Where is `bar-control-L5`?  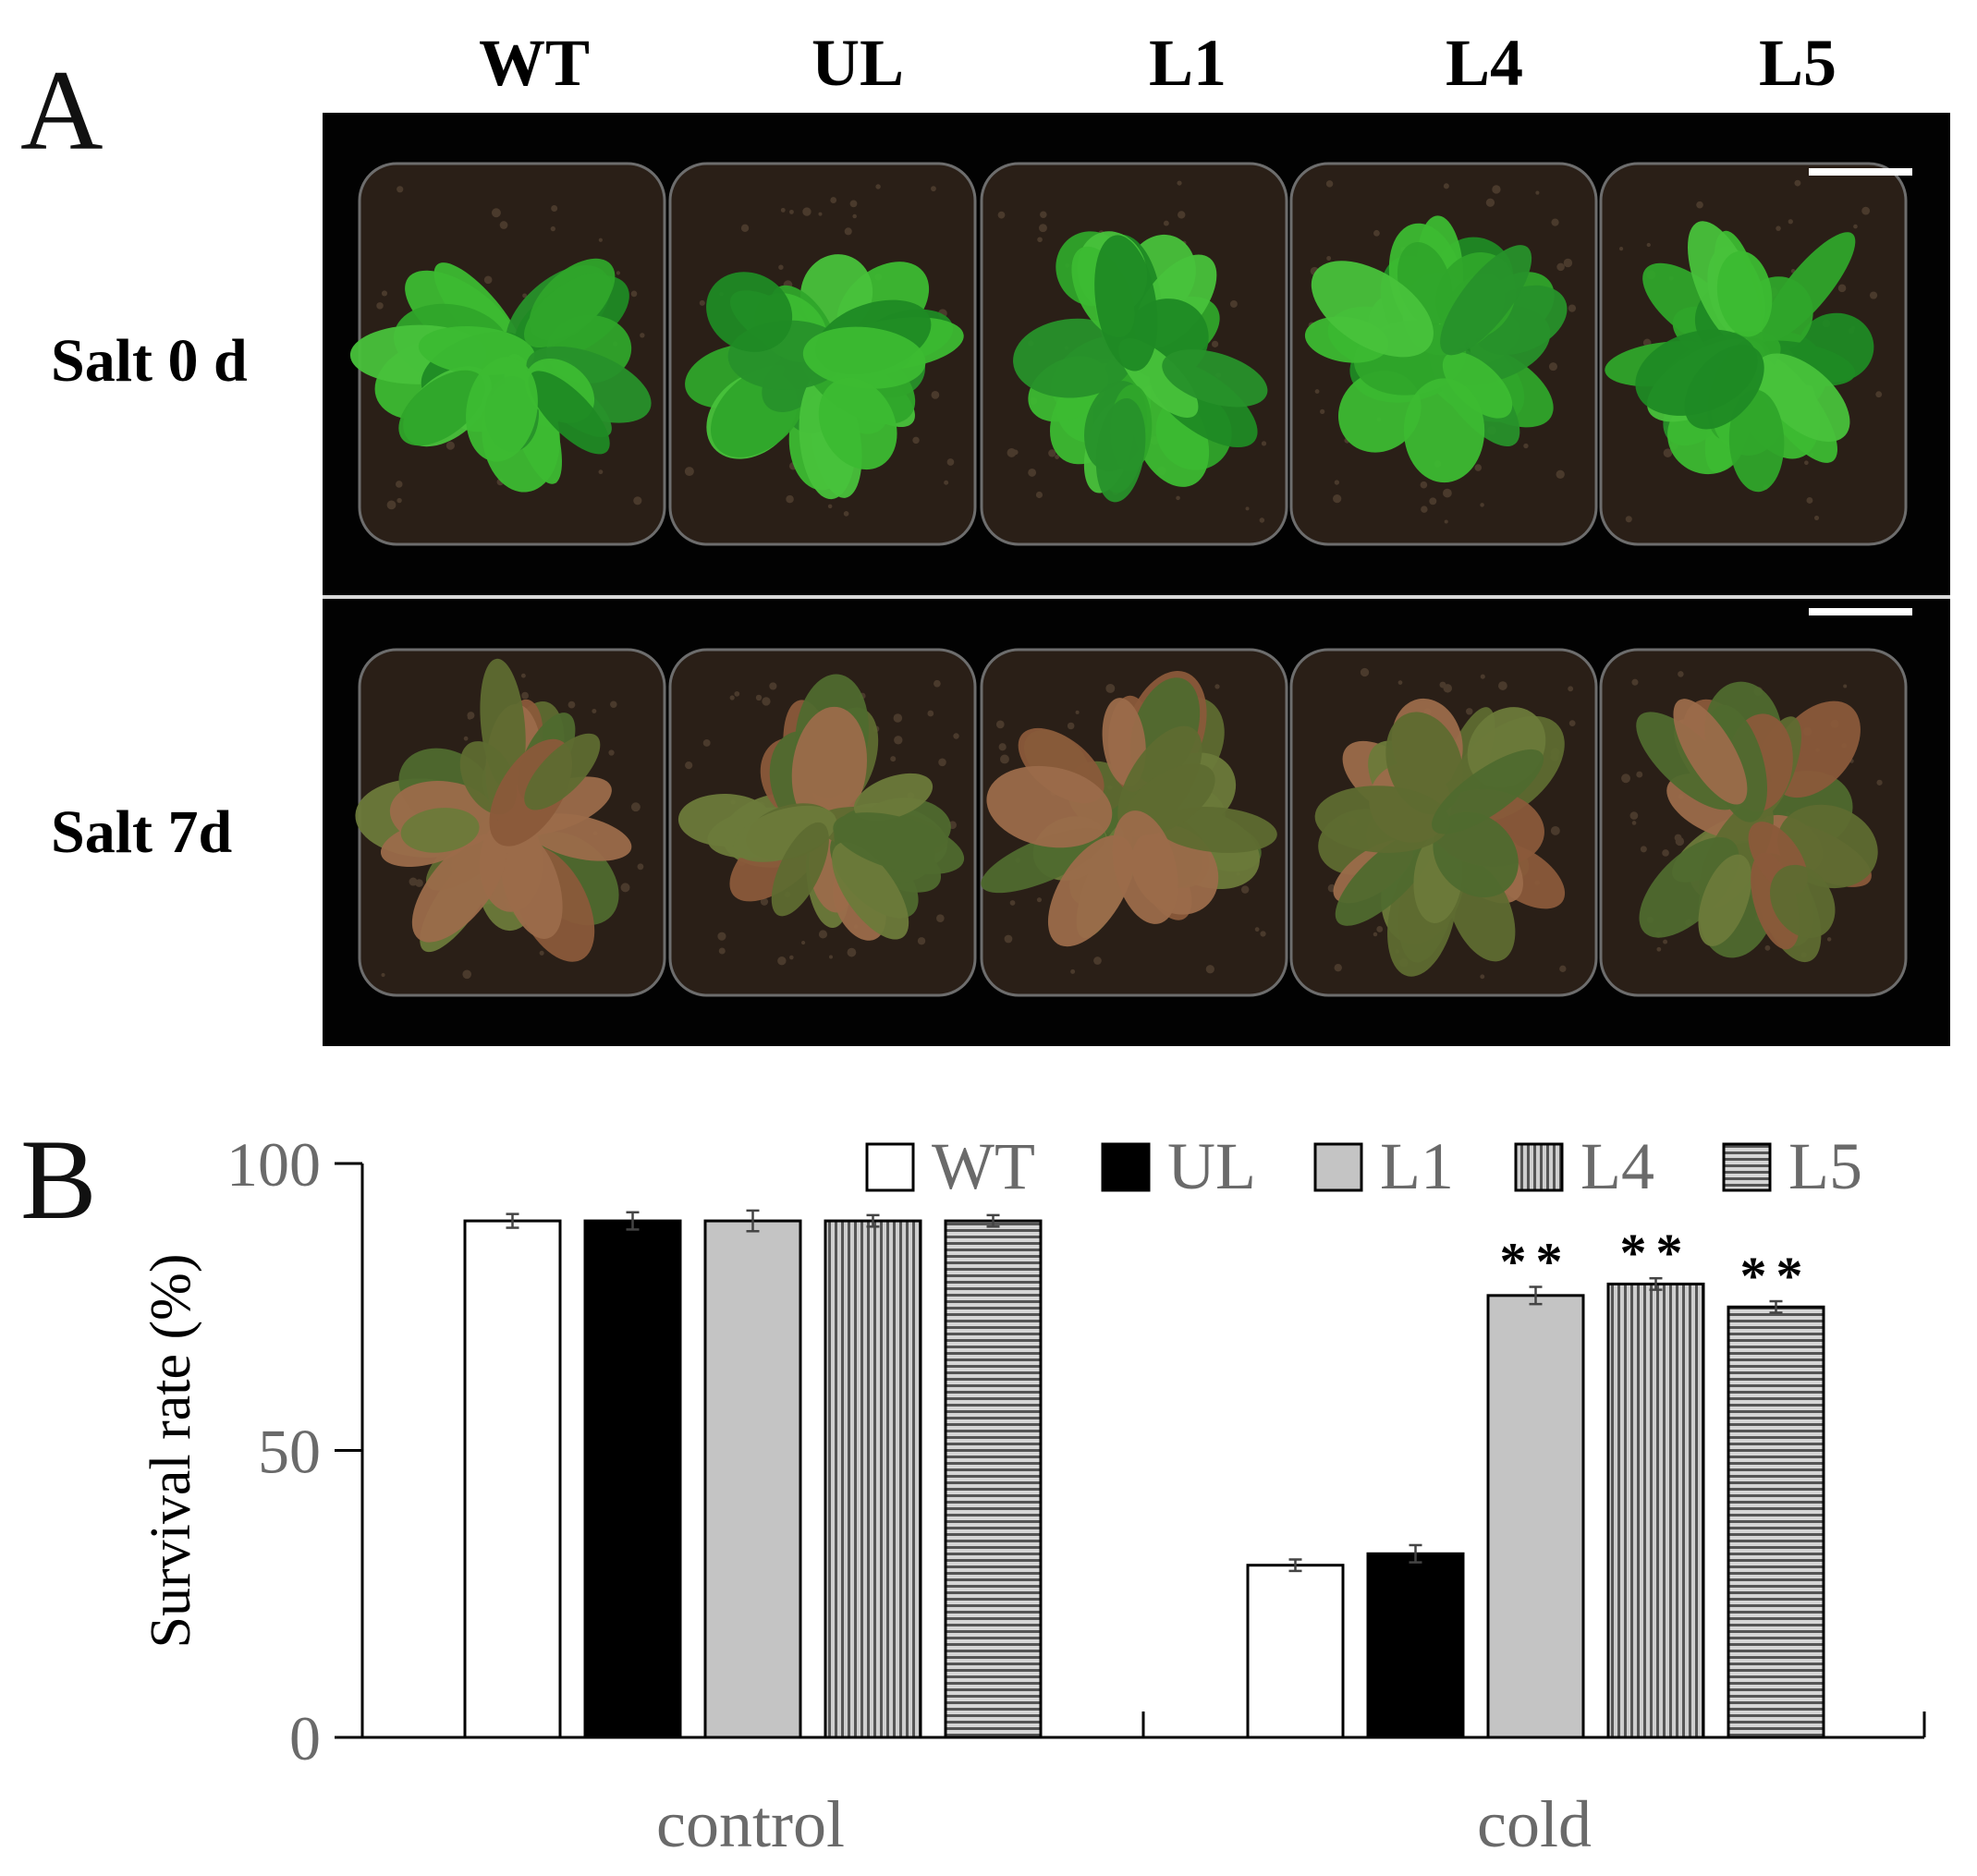 bar-control-L5 is located at coordinates (993, 1479).